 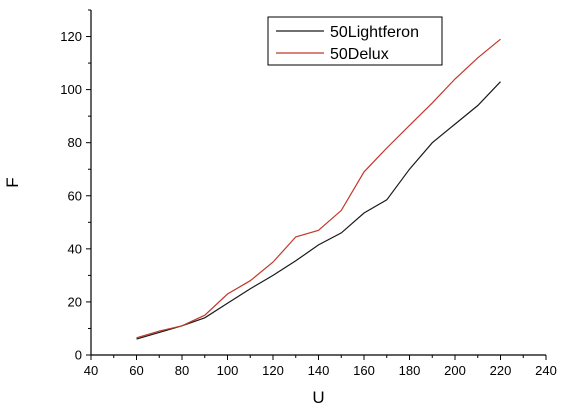 I want to click on x-axis-label: U, so click(x=318, y=397).